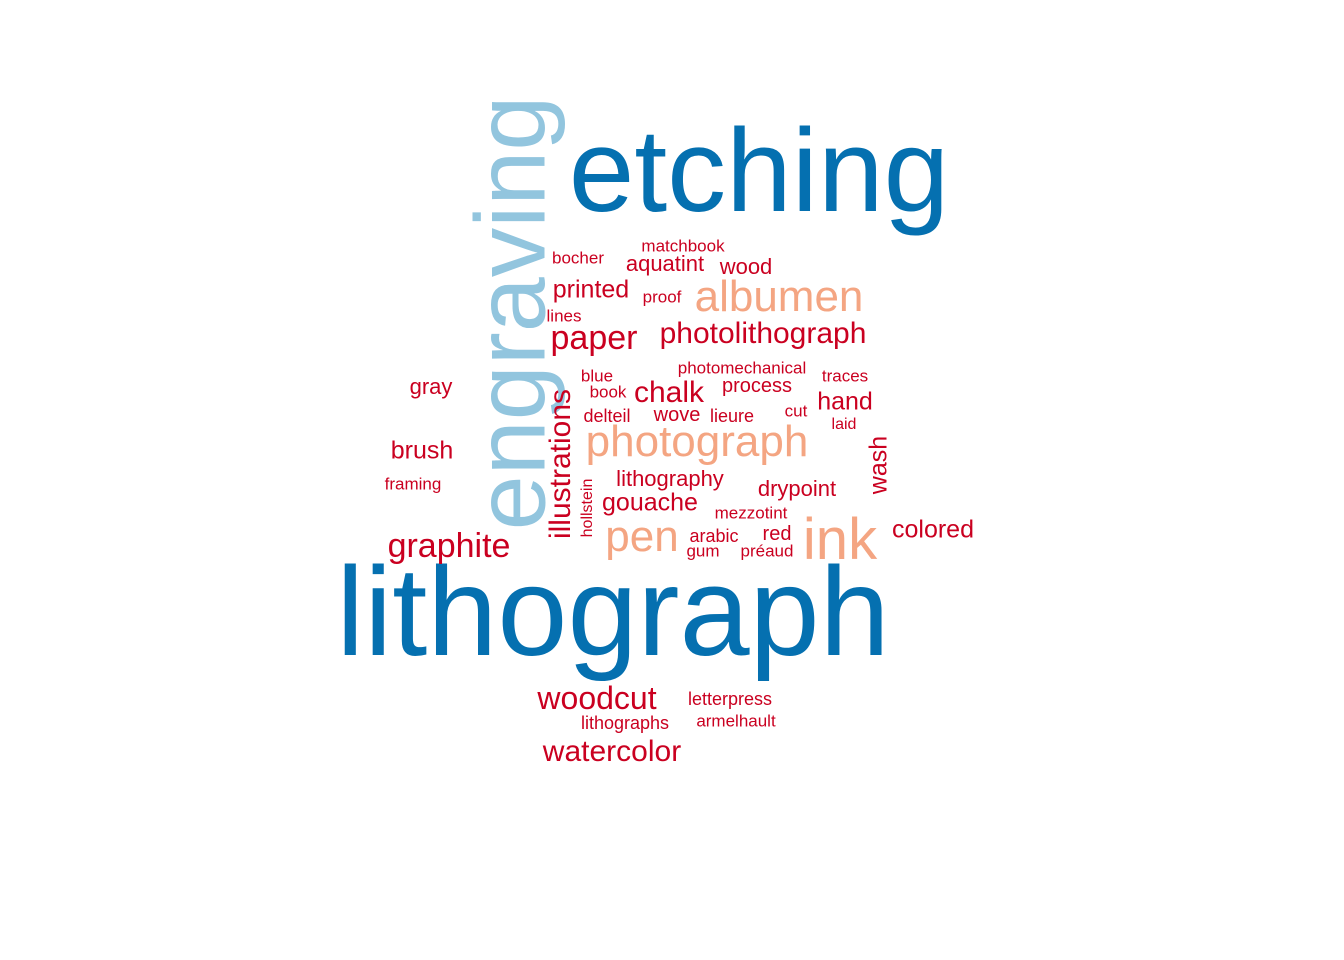 The image size is (1344, 960). What do you see at coordinates (742, 368) in the screenshot?
I see `word-photomechanical: photomechanical` at bounding box center [742, 368].